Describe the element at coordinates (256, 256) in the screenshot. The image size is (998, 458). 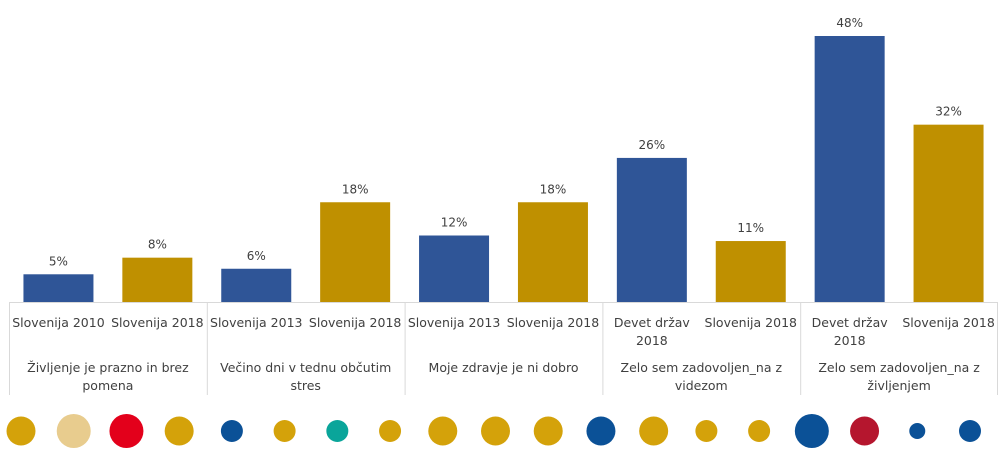
I see `data-label: 6%` at that location.